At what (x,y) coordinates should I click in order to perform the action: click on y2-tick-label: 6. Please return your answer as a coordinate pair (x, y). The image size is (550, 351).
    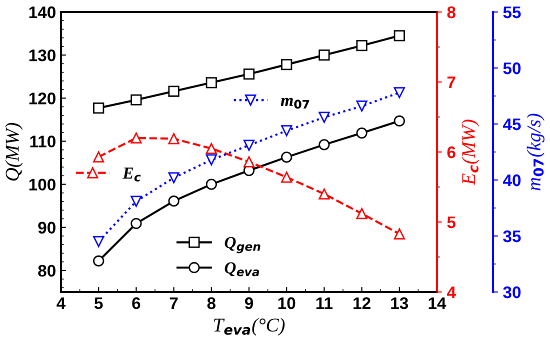
    Looking at the image, I should click on (451, 152).